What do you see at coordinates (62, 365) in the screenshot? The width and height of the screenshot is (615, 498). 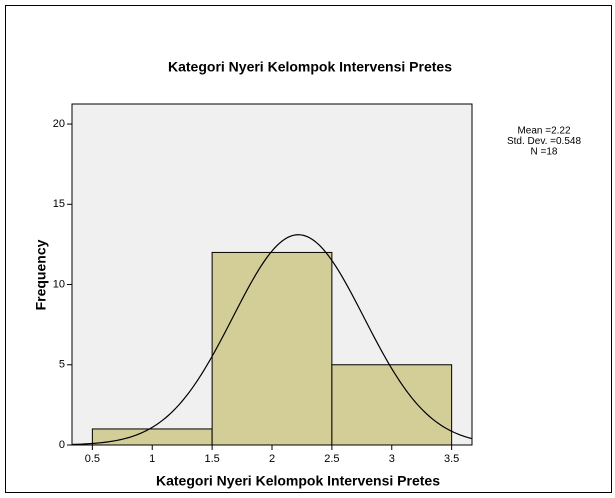 I see `y-tick-label: 5` at bounding box center [62, 365].